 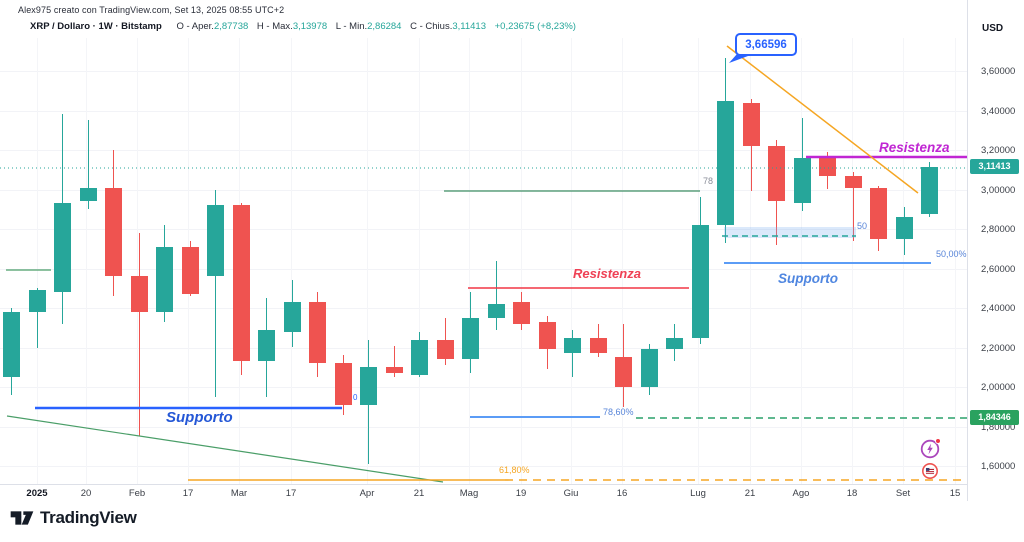 What do you see at coordinates (998, 71) in the screenshot?
I see `price-tick: 3,60000` at bounding box center [998, 71].